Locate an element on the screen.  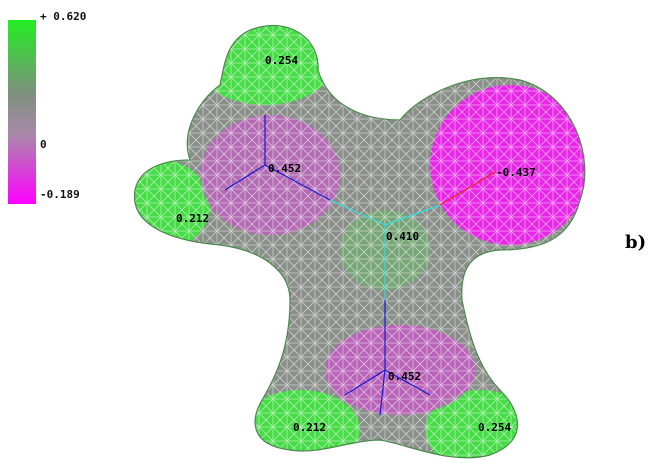
scale-min-label: -0.189 is located at coordinates (60, 194).